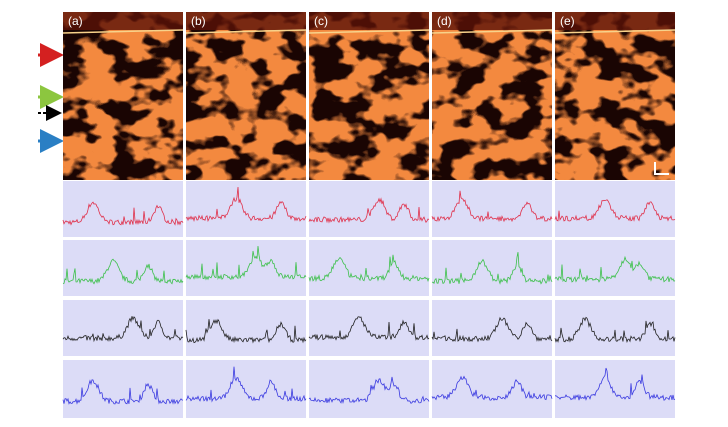 This screenshot has width=728, height=427. What do you see at coordinates (198, 21) in the screenshot?
I see `panel-label: (b)` at bounding box center [198, 21].